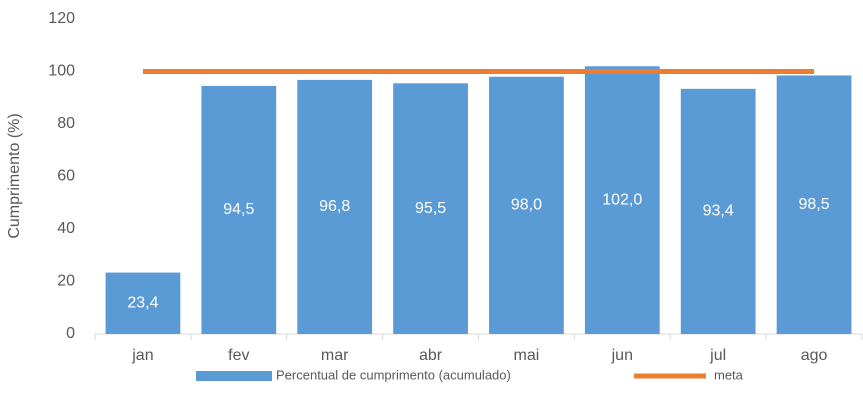 This screenshot has height=415, width=863. I want to click on y-tick-label: 80, so click(66, 123).